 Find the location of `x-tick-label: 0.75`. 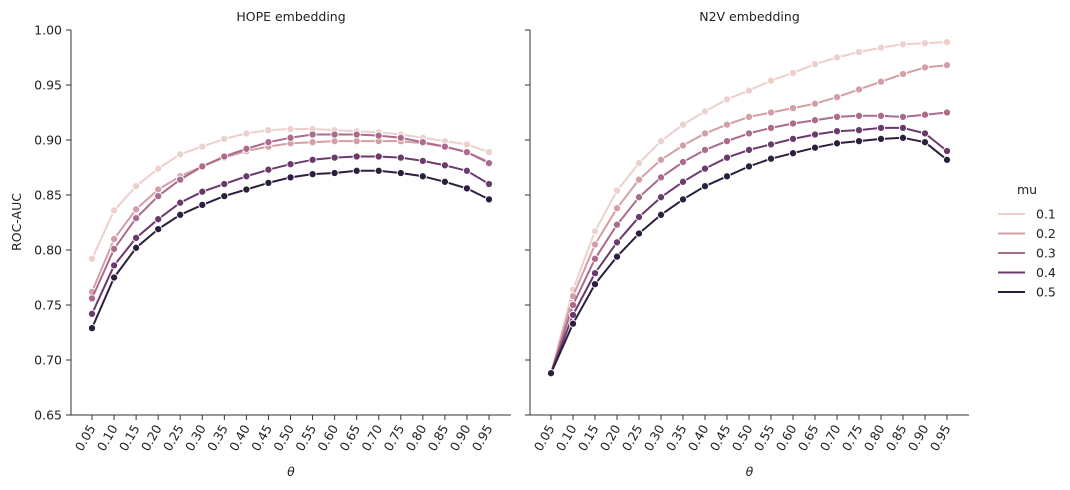

x-tick-label: 0.75 is located at coordinates (393, 438).